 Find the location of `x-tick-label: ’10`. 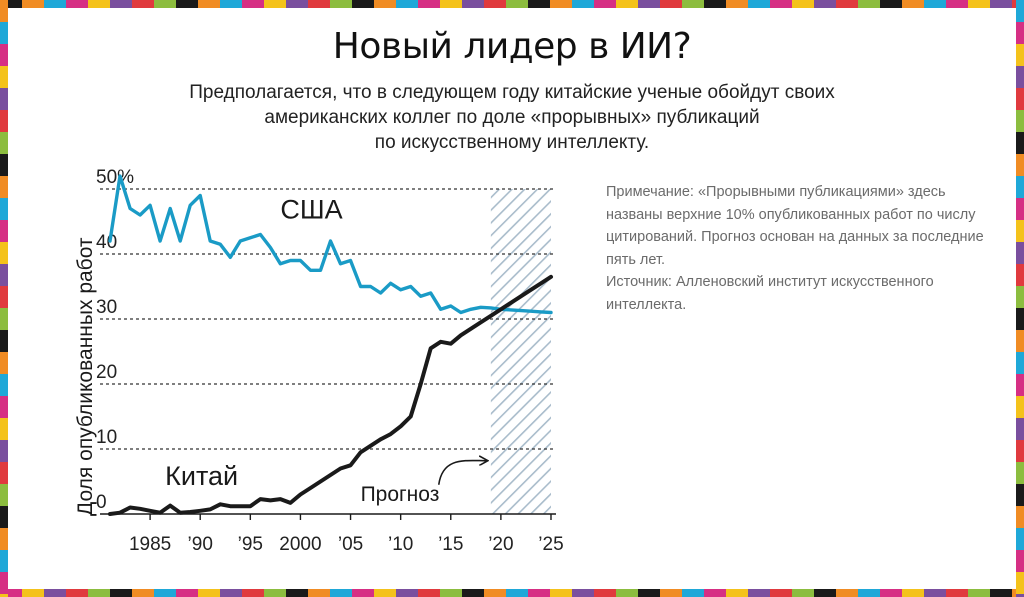

x-tick-label: ’10 is located at coordinates (400, 544).